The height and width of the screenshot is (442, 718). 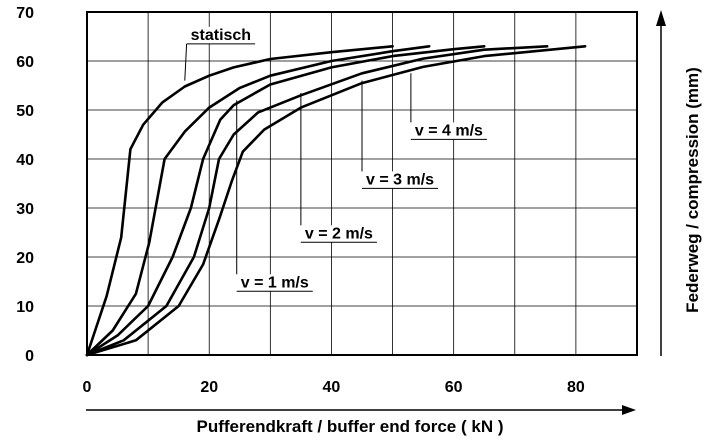 What do you see at coordinates (25, 307) in the screenshot?
I see `y-tick-label: 10` at bounding box center [25, 307].